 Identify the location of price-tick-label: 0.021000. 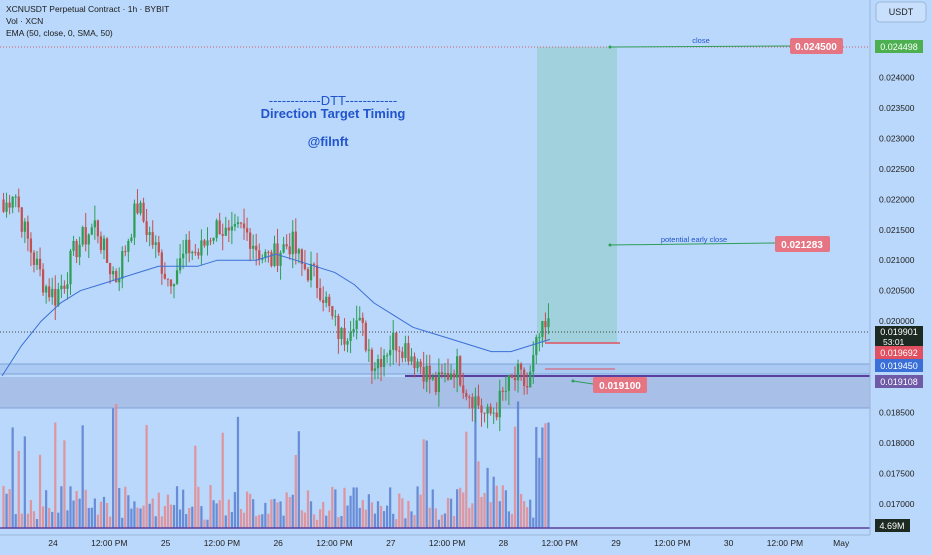
(897, 260).